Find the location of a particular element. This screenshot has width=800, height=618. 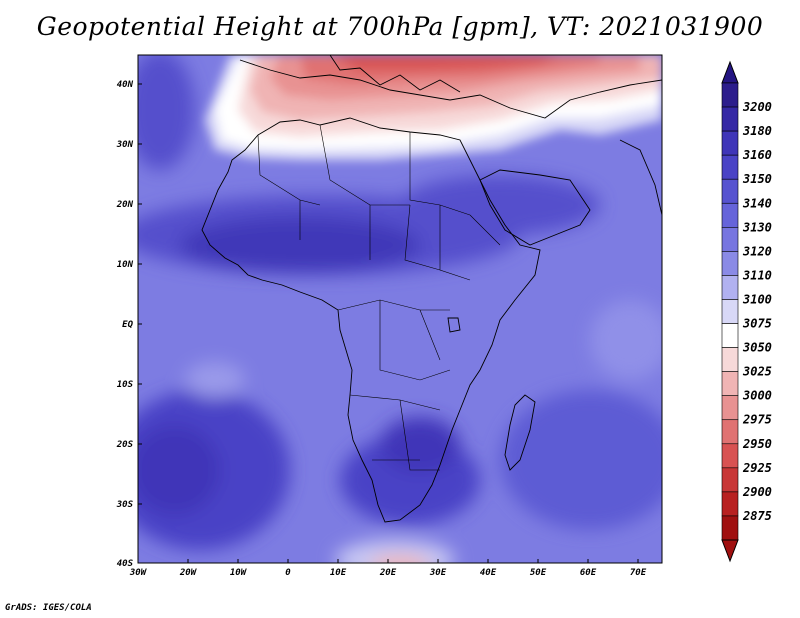

colorbar-level-label: 3050 is located at coordinates (757, 348).